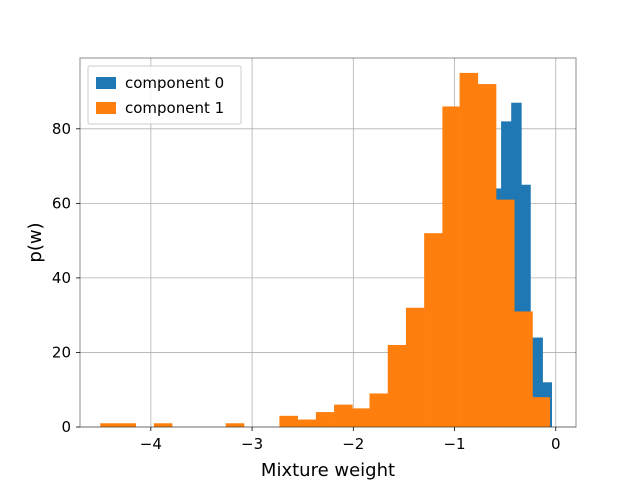 This screenshot has width=640, height=480. What do you see at coordinates (151, 444) in the screenshot?
I see `x-tick-label: −4` at bounding box center [151, 444].